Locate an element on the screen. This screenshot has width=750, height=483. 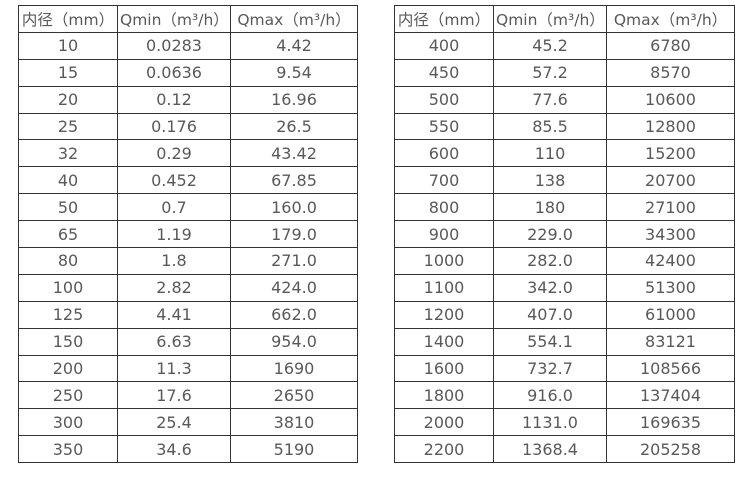
table-cell: 25.4 is located at coordinates (174, 422).